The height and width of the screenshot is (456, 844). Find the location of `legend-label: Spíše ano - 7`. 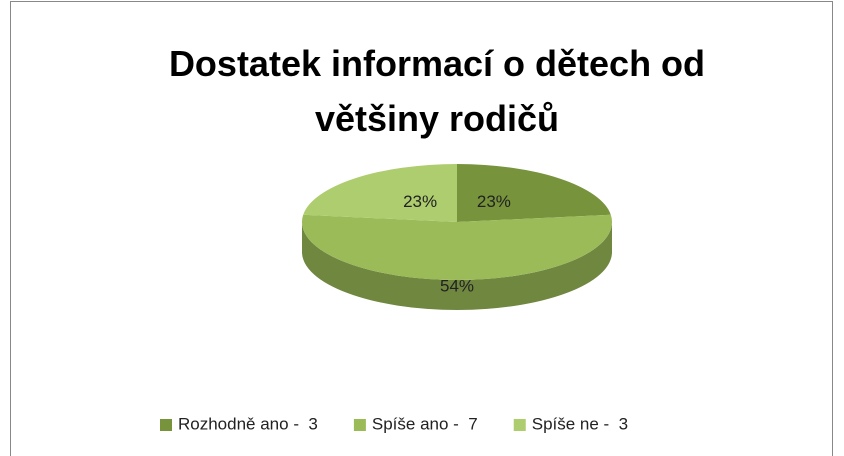

legend-label: Spíše ano - 7 is located at coordinates (425, 423).